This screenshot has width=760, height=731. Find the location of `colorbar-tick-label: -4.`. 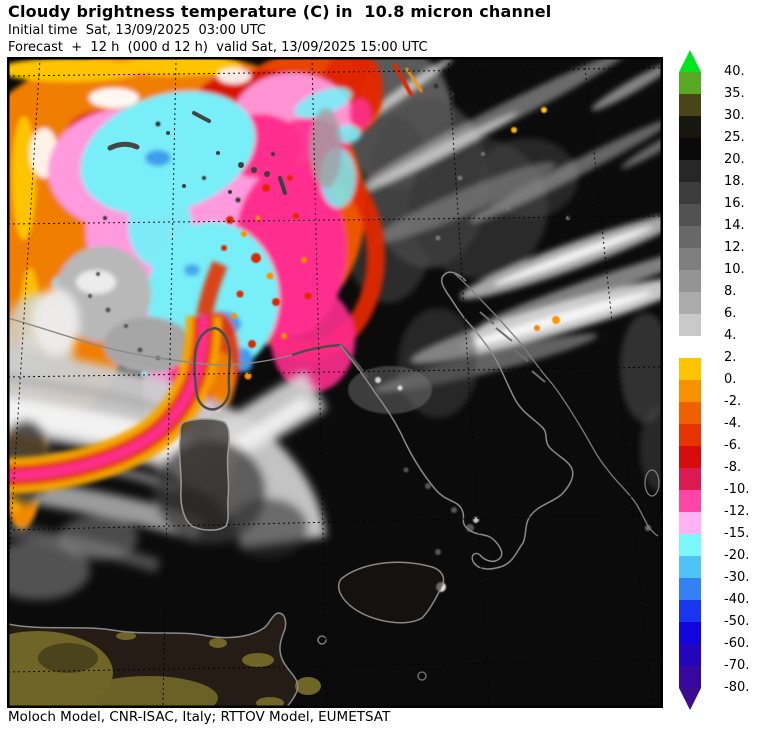

colorbar-tick-label: -4. is located at coordinates (733, 423).